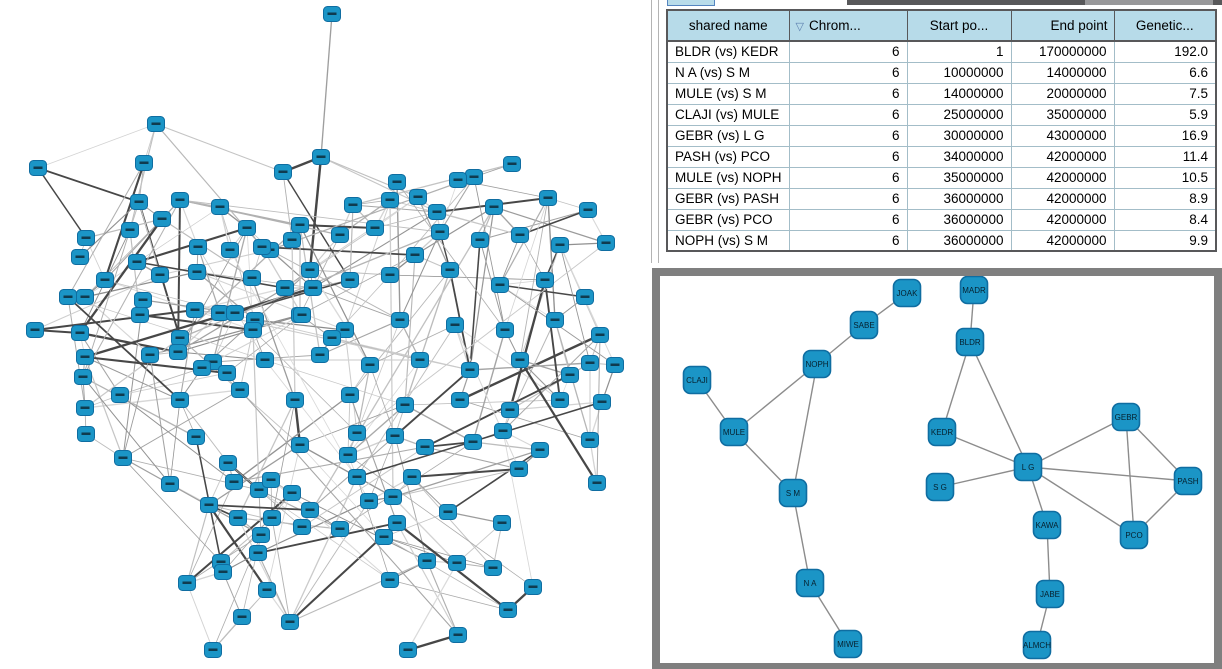 The image size is (1222, 669). I want to click on column-header-shared-name: shared name, so click(728, 26).